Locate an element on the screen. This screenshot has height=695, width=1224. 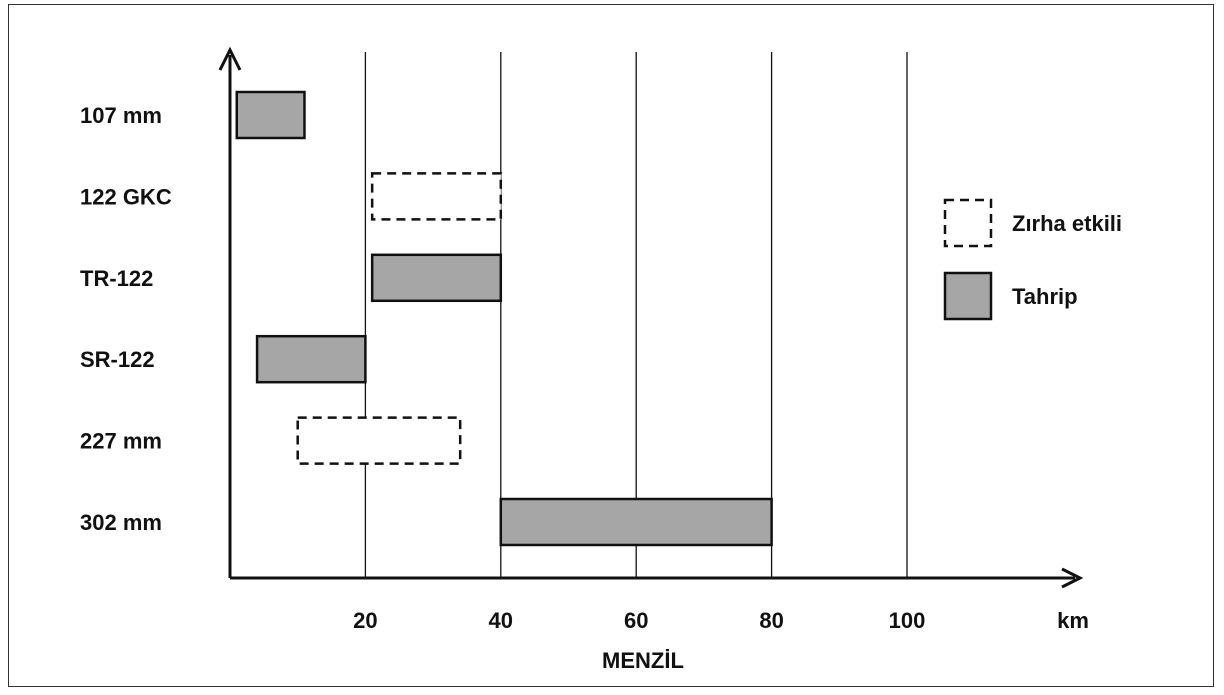
category-label: 107 mm is located at coordinates (121, 115).